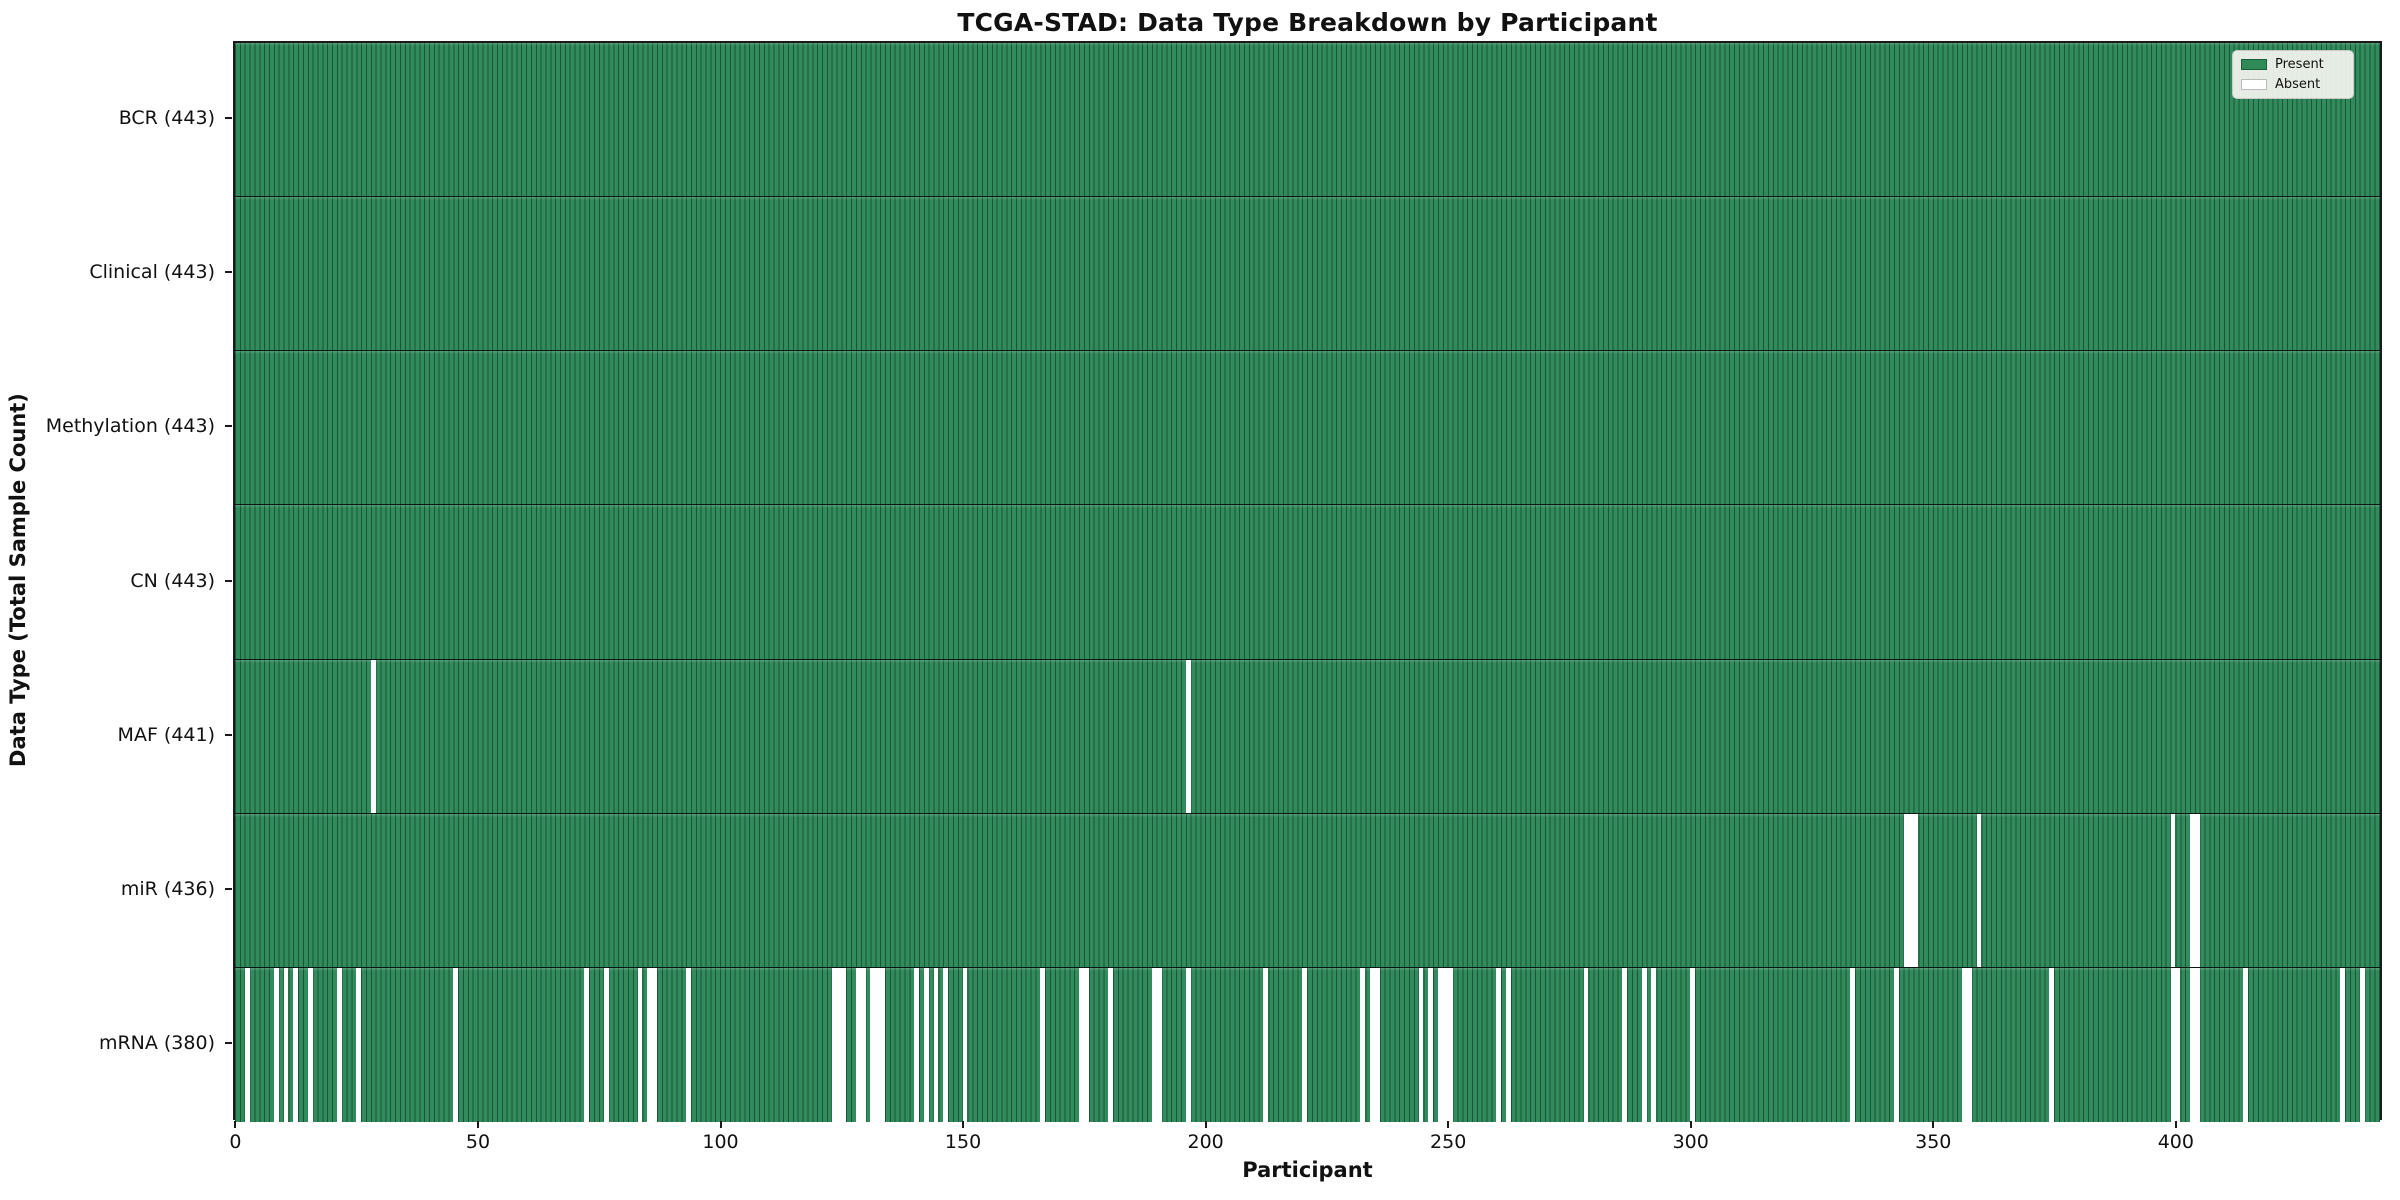 The image size is (2400, 1200). What do you see at coordinates (2254, 84) in the screenshot?
I see `absent-swatch-icon` at bounding box center [2254, 84].